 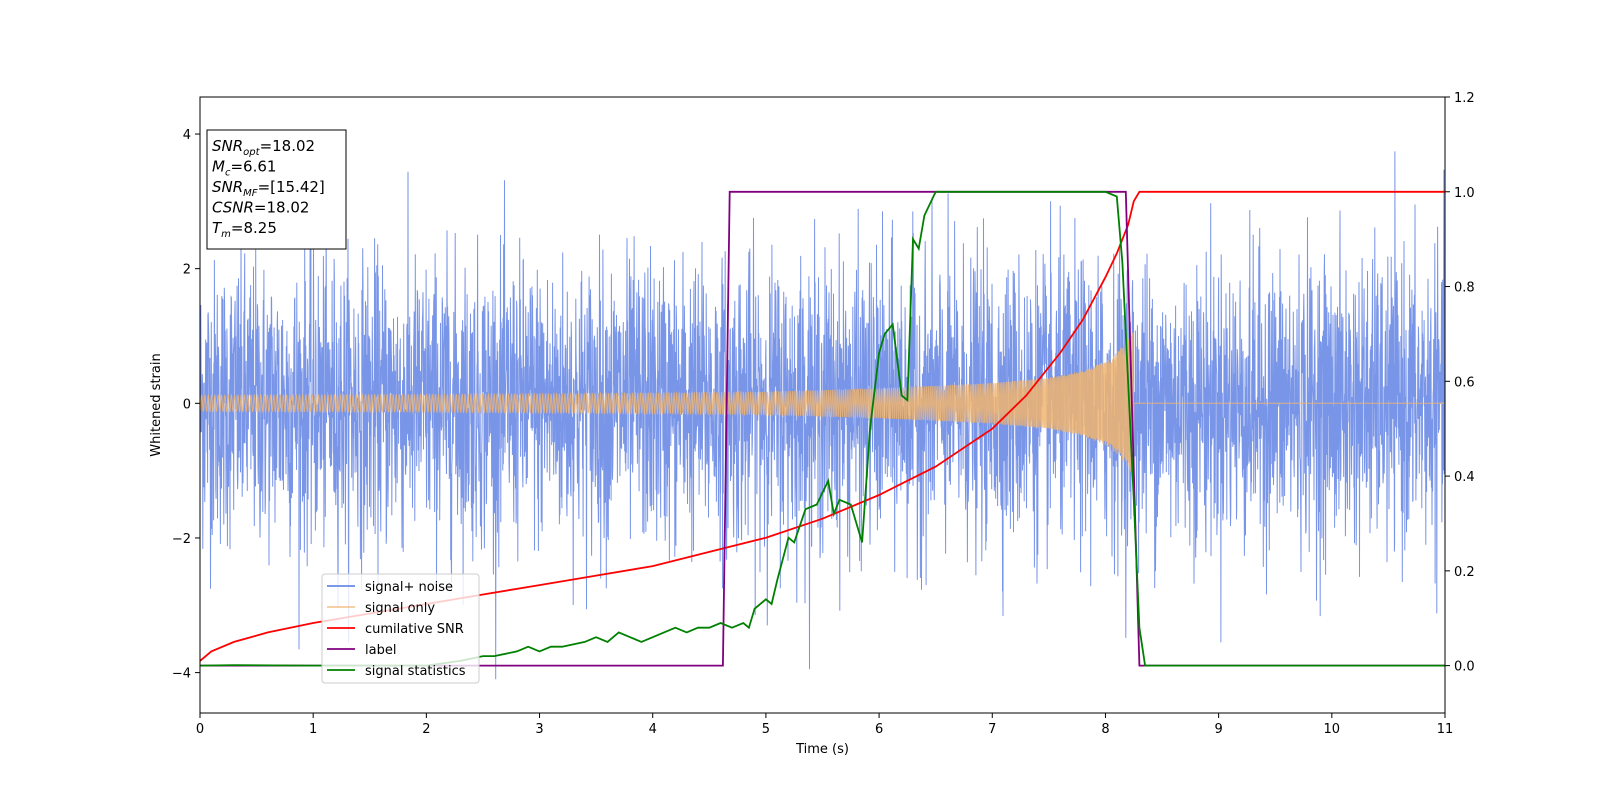 I want to click on x-tick-label: 5, so click(x=766, y=729).